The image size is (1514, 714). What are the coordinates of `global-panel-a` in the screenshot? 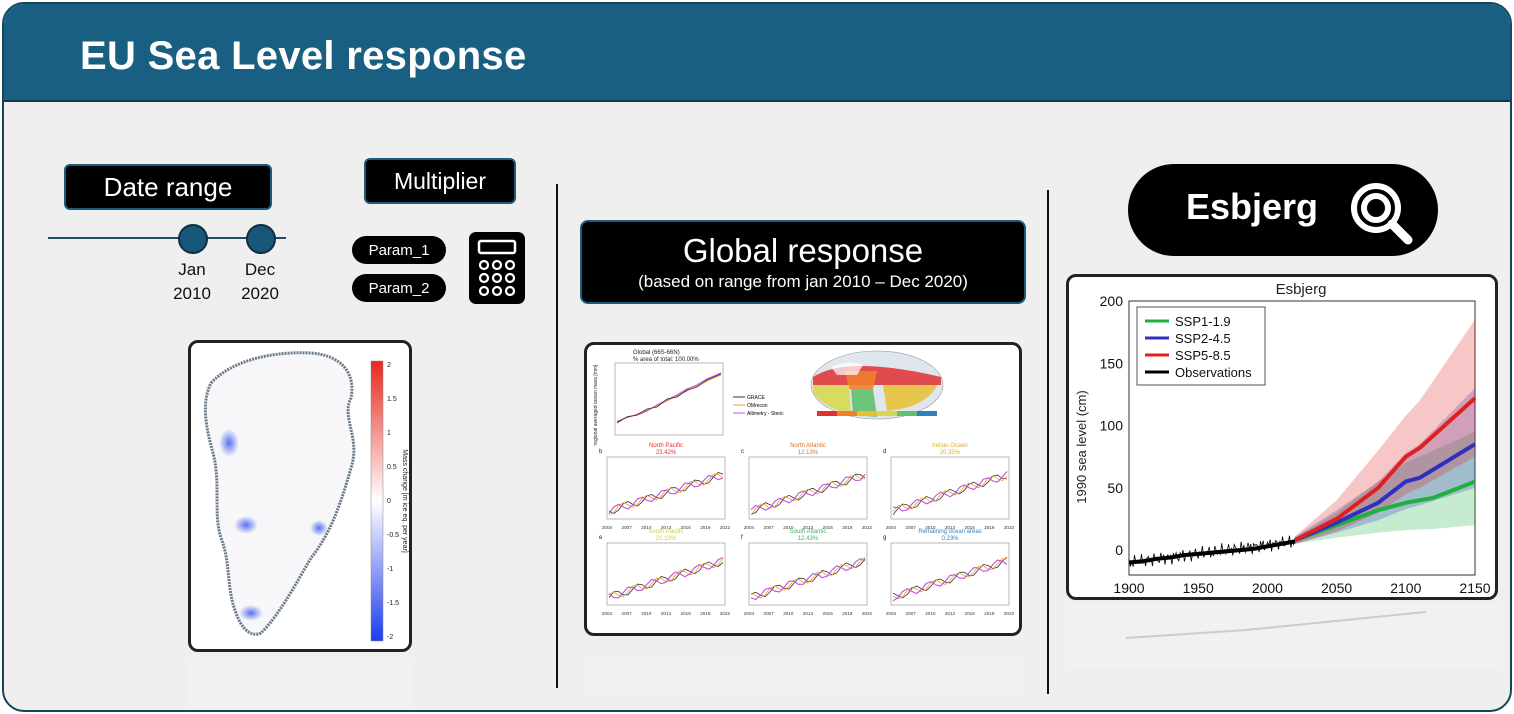 It's located at (669, 399).